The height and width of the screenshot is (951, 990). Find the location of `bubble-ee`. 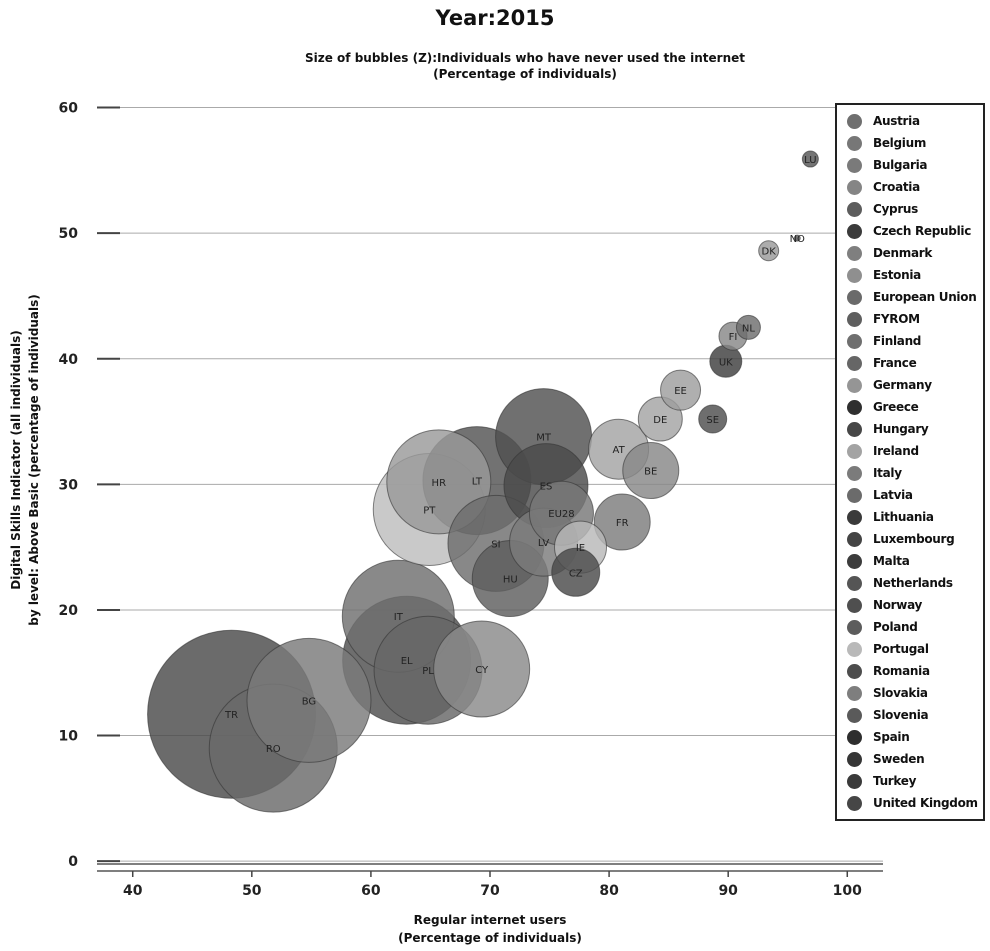

bubble-ee is located at coordinates (681, 390).